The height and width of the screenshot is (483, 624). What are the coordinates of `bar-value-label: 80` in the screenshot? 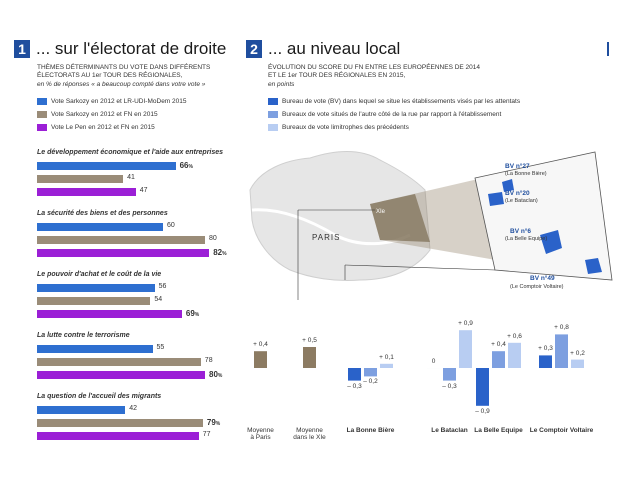 It's located at (213, 238).